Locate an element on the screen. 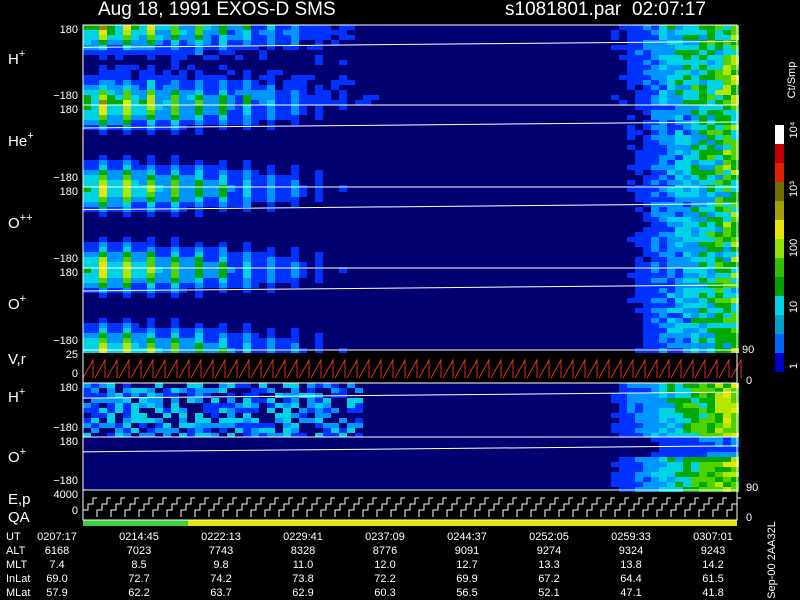 The image size is (800, 600). cell: 0214:45 is located at coordinates (139, 537).